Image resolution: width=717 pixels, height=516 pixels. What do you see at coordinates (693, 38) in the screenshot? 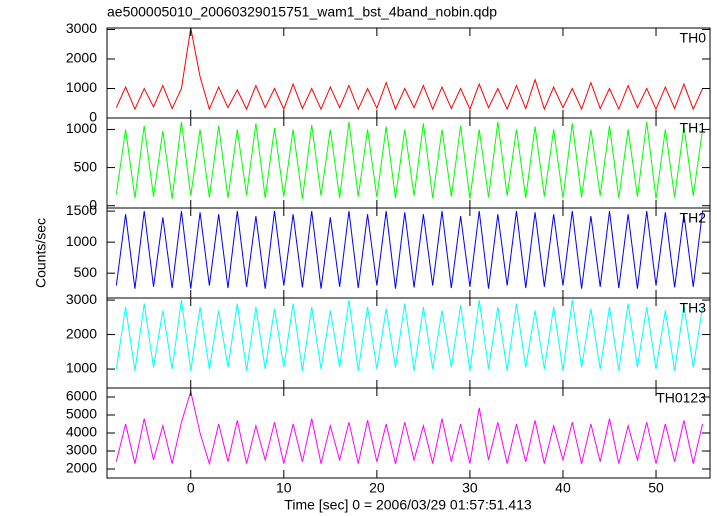
I see `panel-label: TH0` at bounding box center [693, 38].